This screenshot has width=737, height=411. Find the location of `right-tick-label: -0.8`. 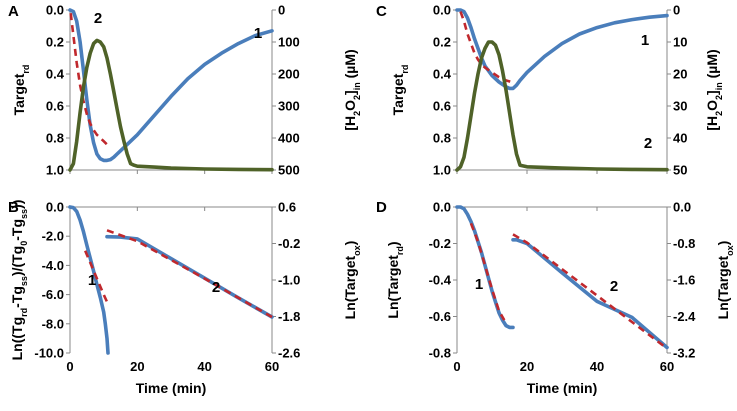

right-tick-label: -0.8 is located at coordinates (684, 243).